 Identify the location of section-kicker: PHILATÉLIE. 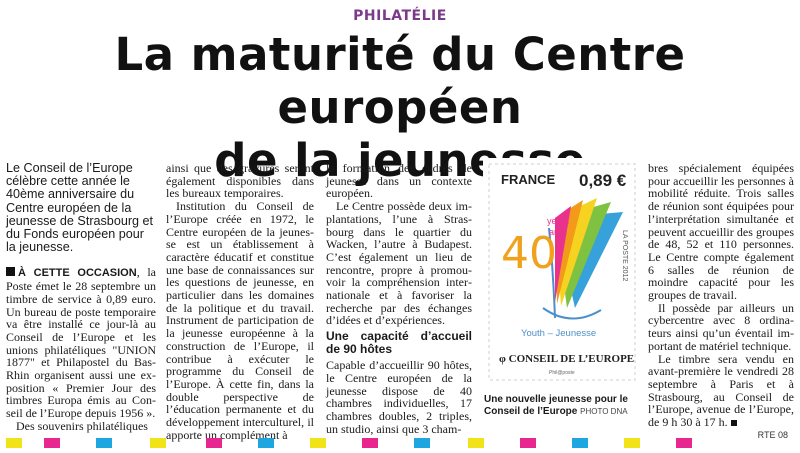
(400, 16).